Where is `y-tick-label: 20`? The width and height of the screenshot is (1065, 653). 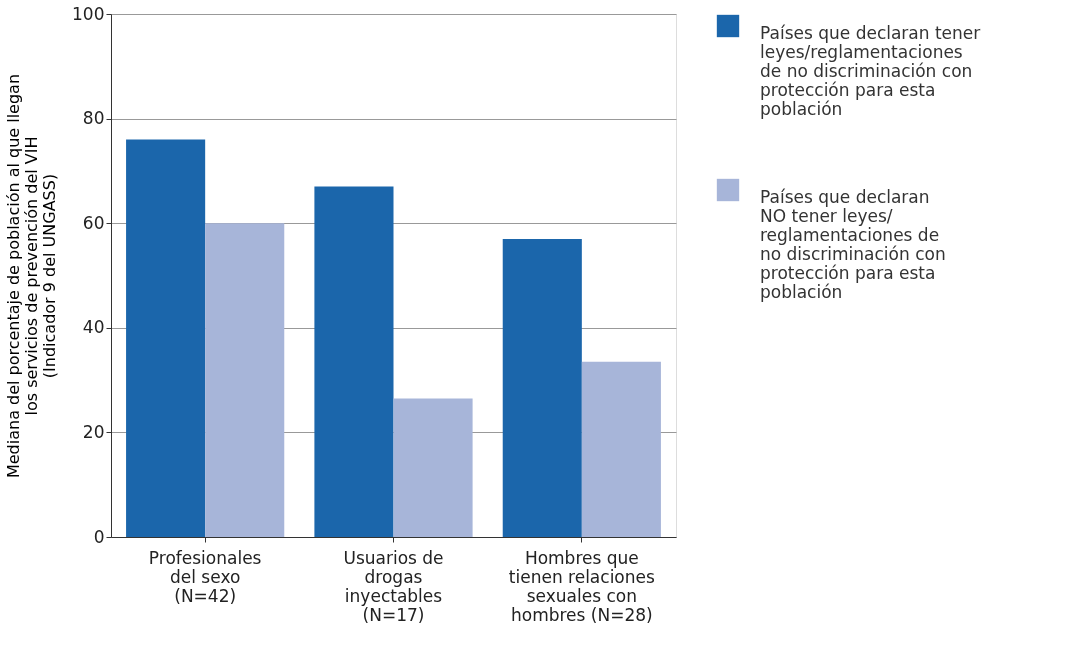 y-tick-label: 20 is located at coordinates (93, 431).